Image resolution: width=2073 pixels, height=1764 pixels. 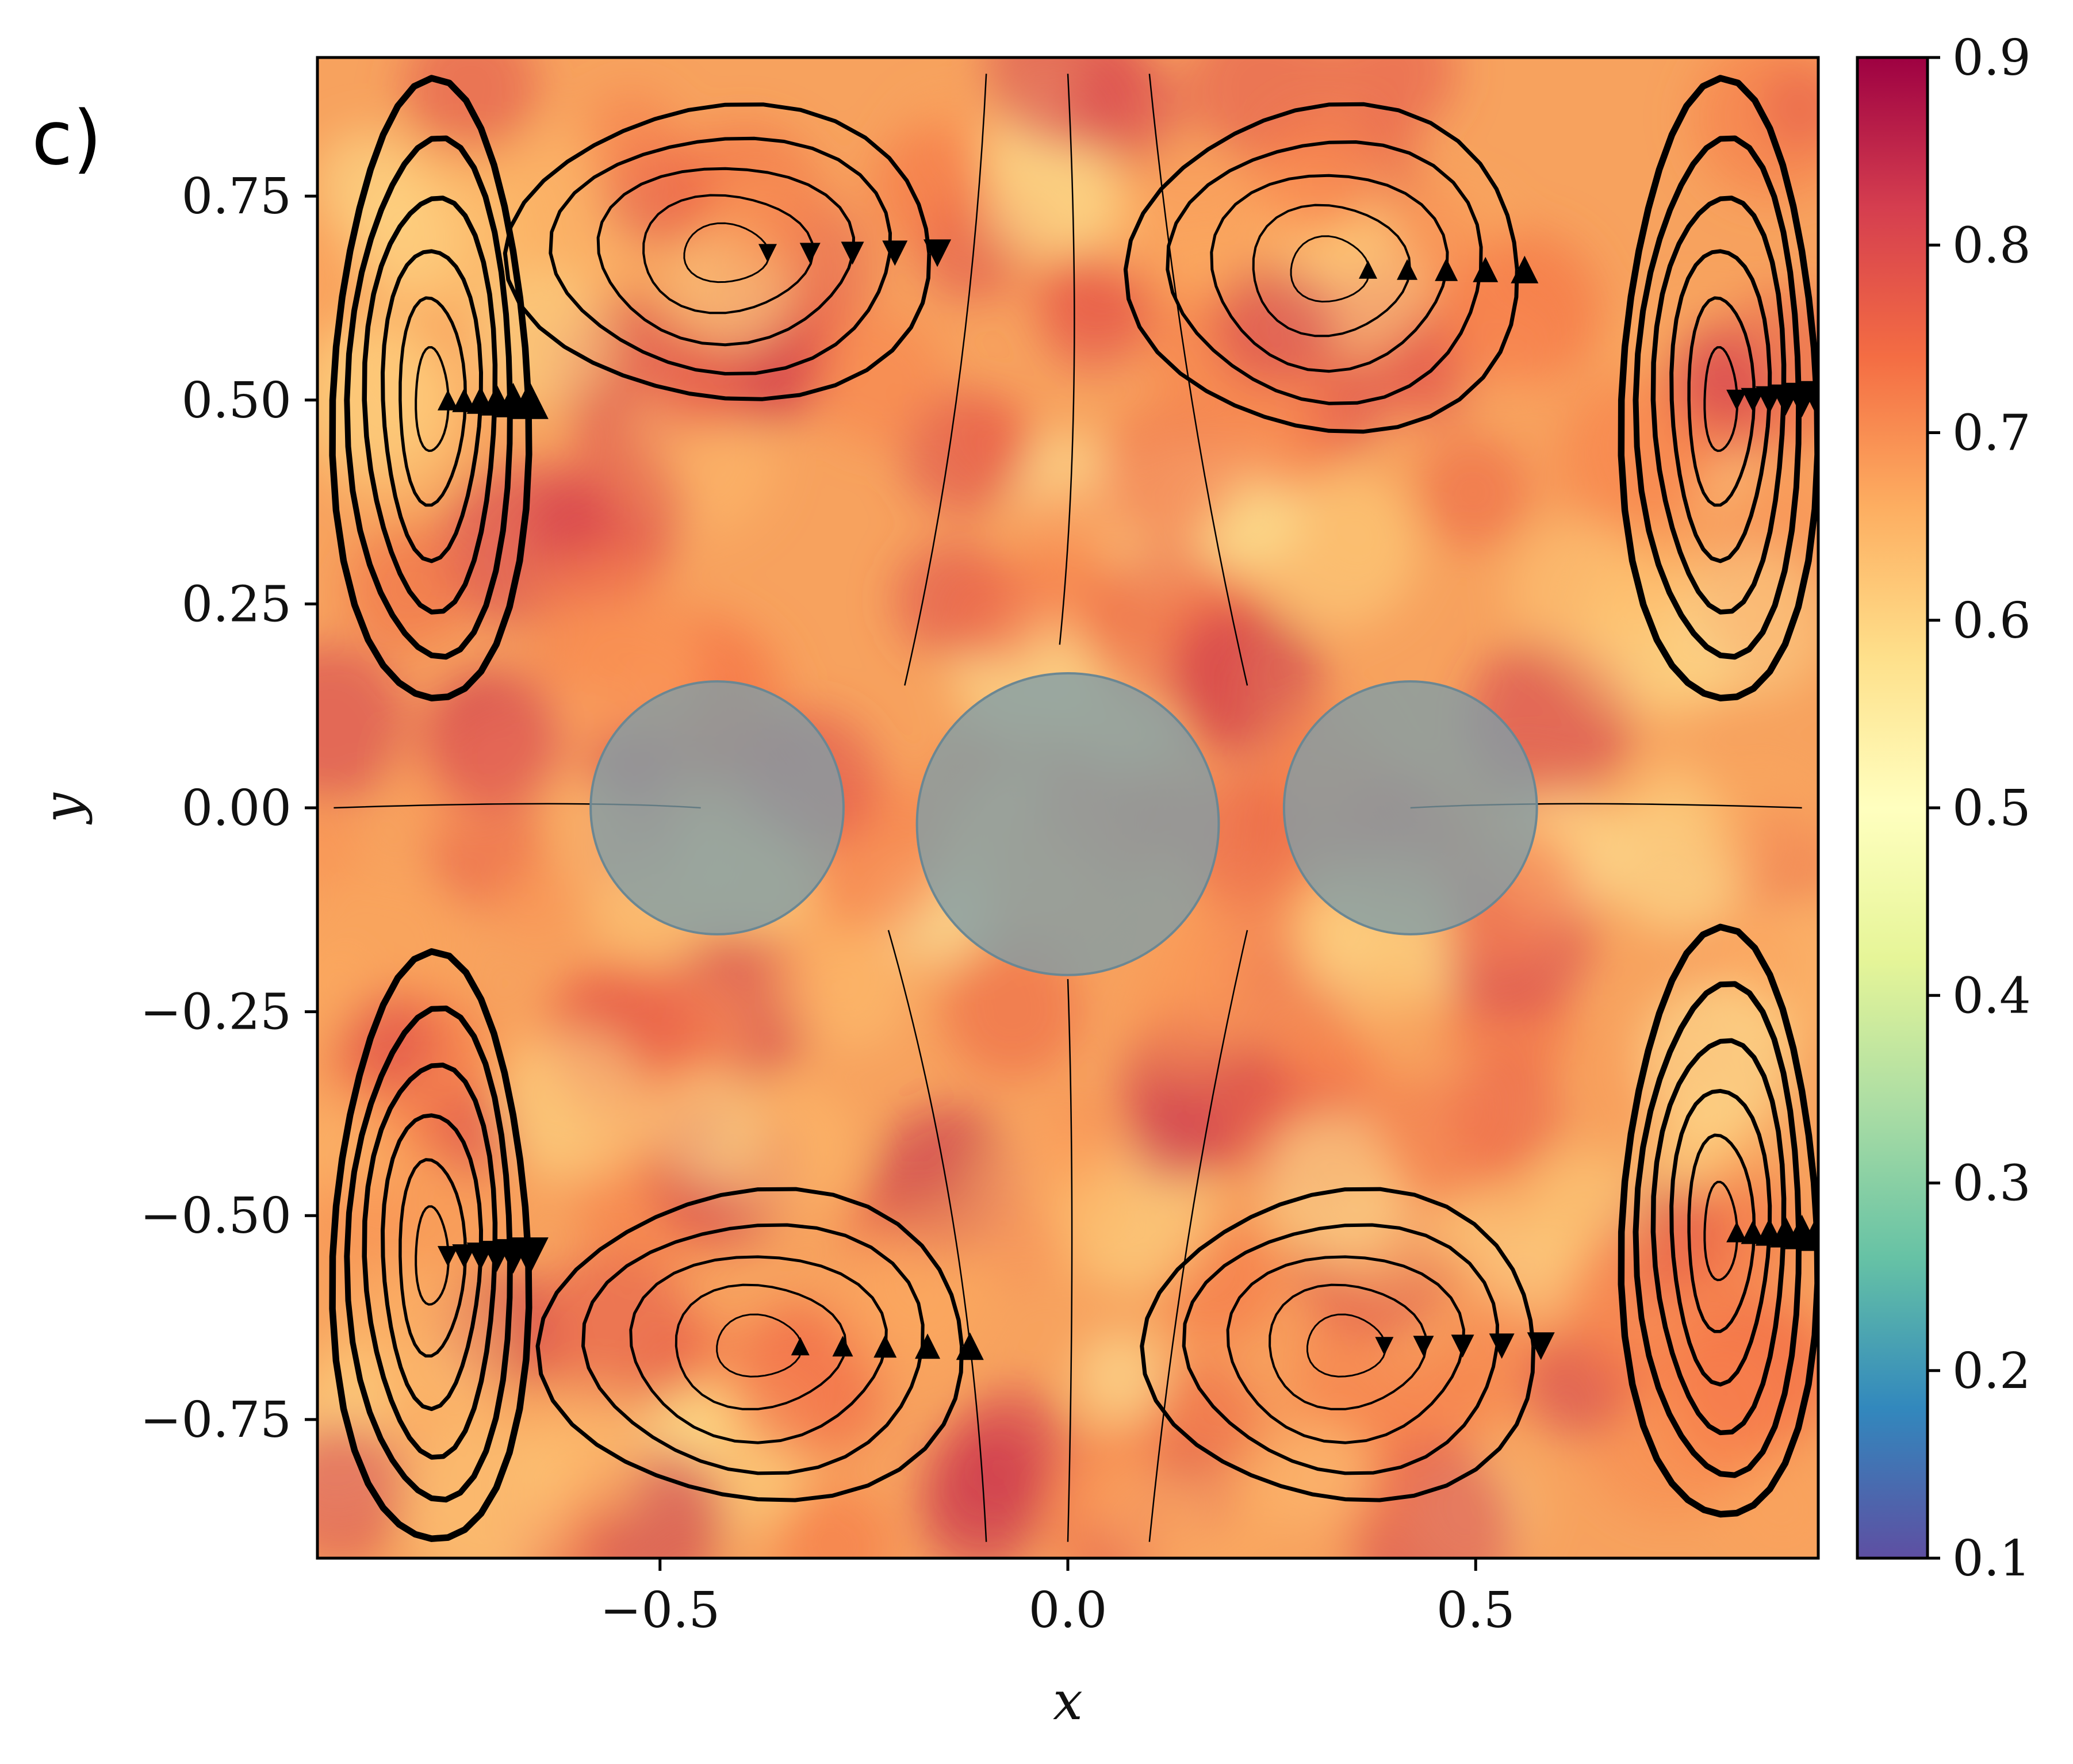 I want to click on colorbar-tick-label: 0.6, so click(x=1991, y=621).